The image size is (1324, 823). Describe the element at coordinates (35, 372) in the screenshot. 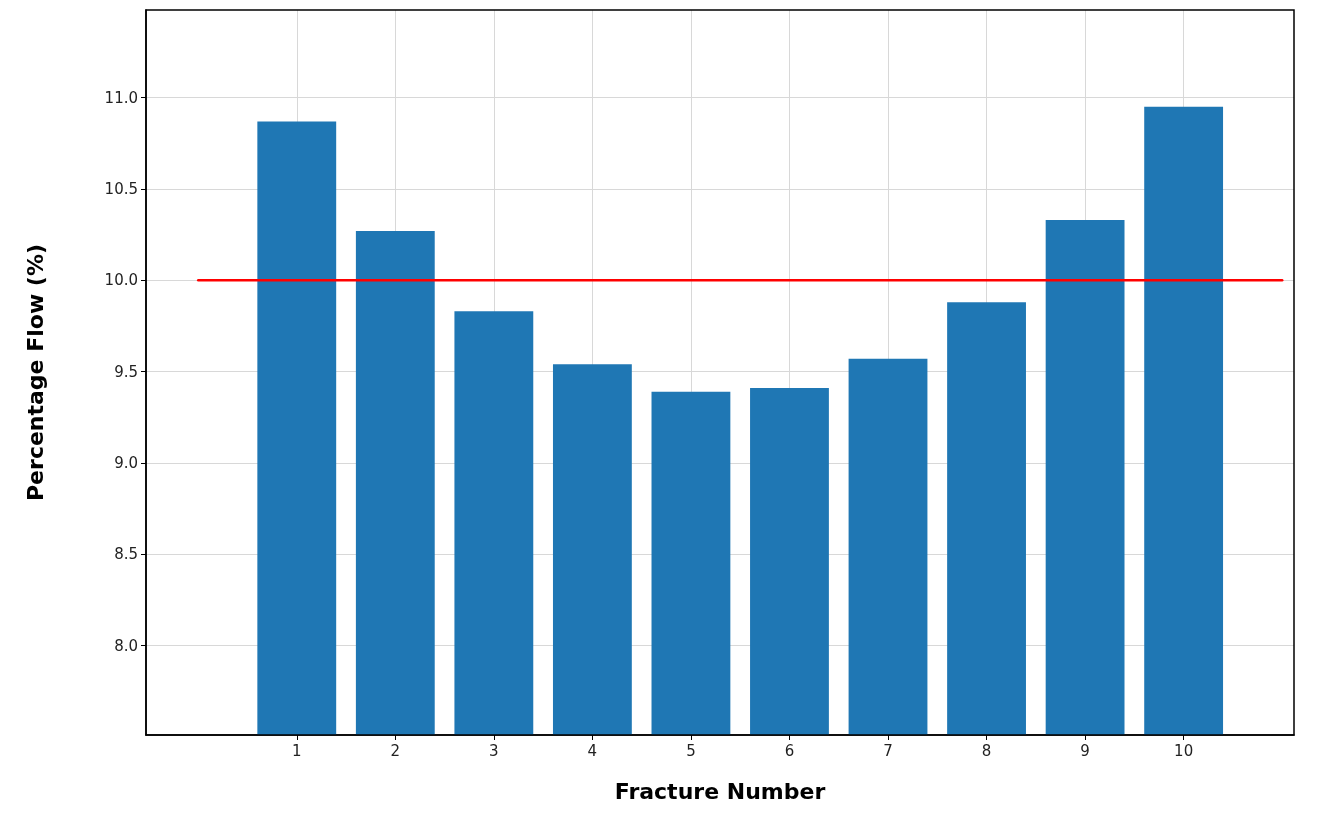

I see `y-axis-title: Percentage Flow (%)` at that location.